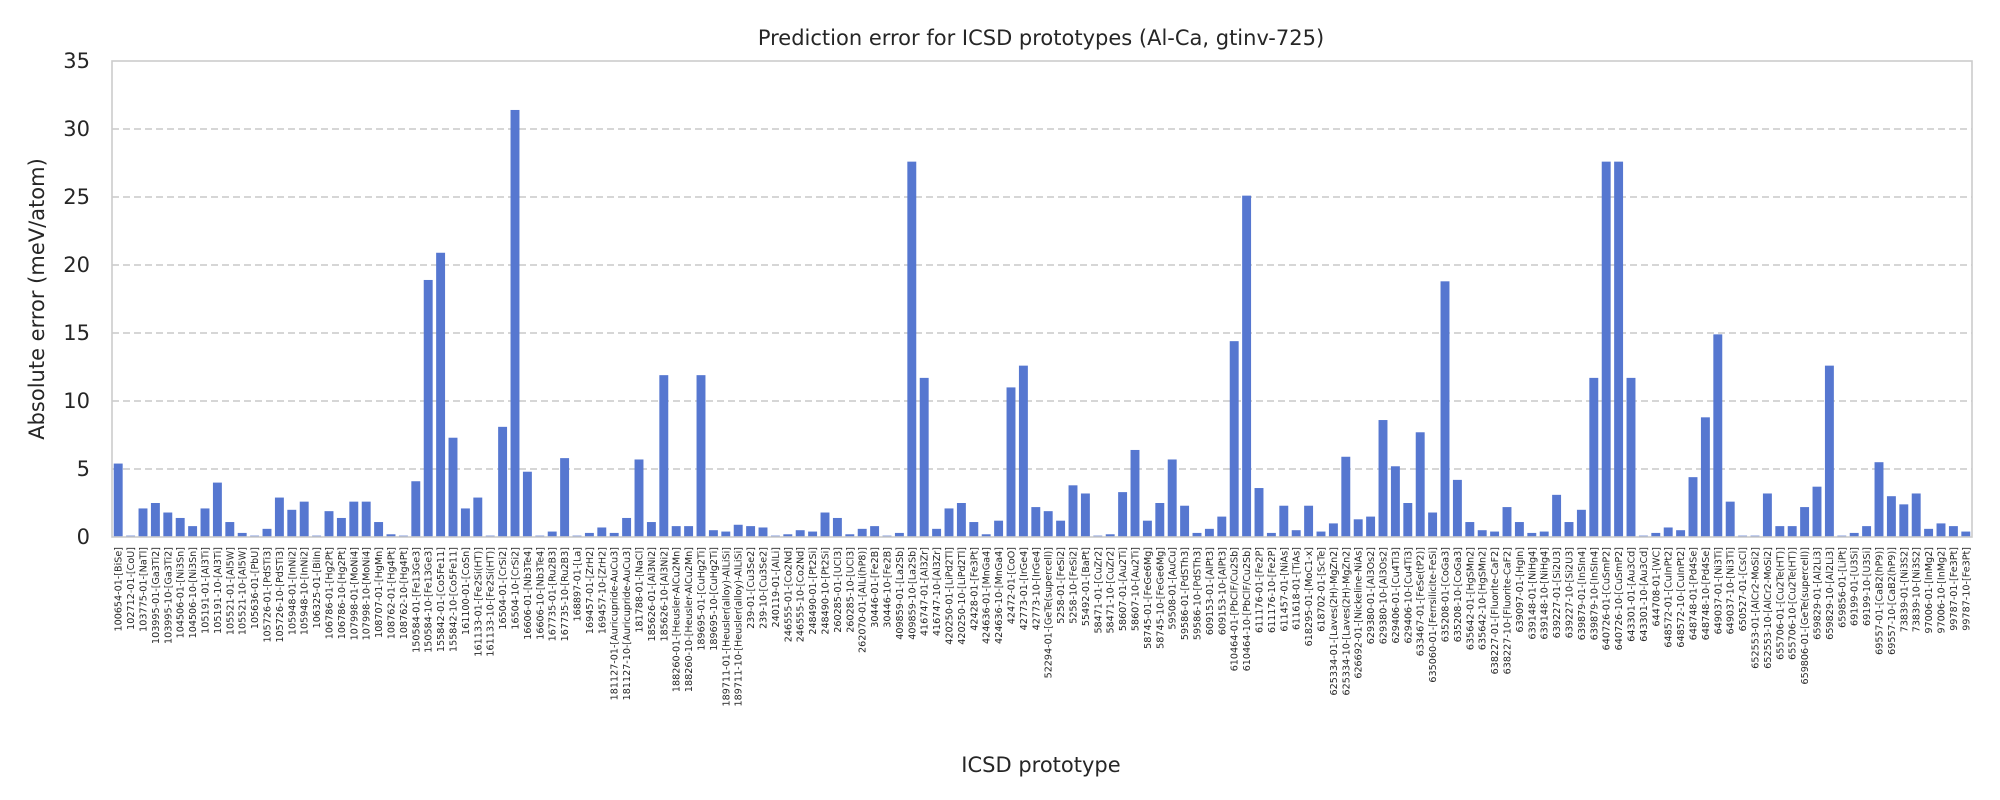 The height and width of the screenshot is (800, 2000). Describe the element at coordinates (1508, 610) in the screenshot. I see `x-tick-label: 638227-10-[Fluorite-CaF2]` at that location.